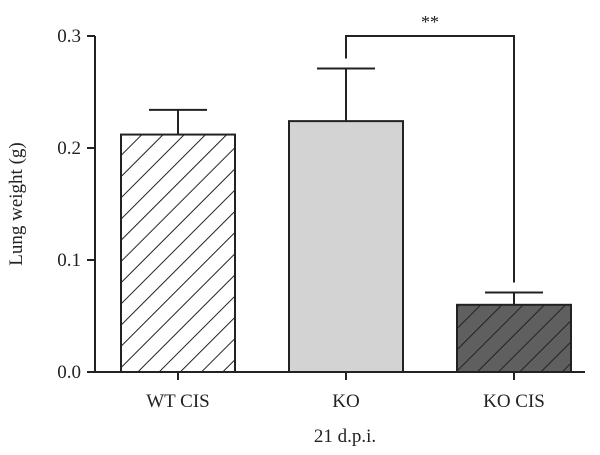  I want to click on y-ticks: 0.0 0.1 0.2 0.3, so click(76, 204).